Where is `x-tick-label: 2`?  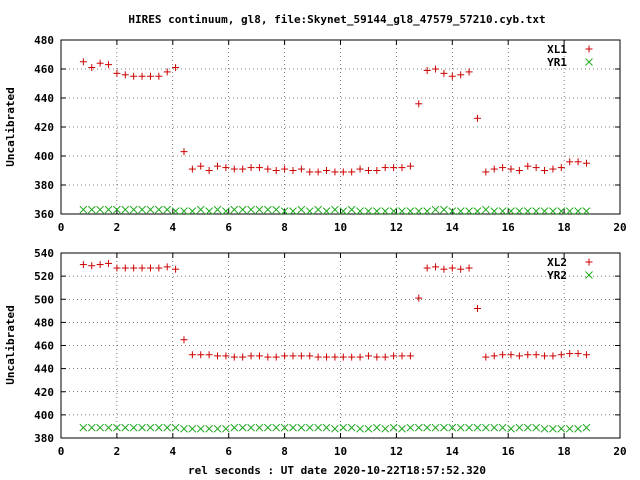
x-tick-label: 2 is located at coordinates (117, 451).